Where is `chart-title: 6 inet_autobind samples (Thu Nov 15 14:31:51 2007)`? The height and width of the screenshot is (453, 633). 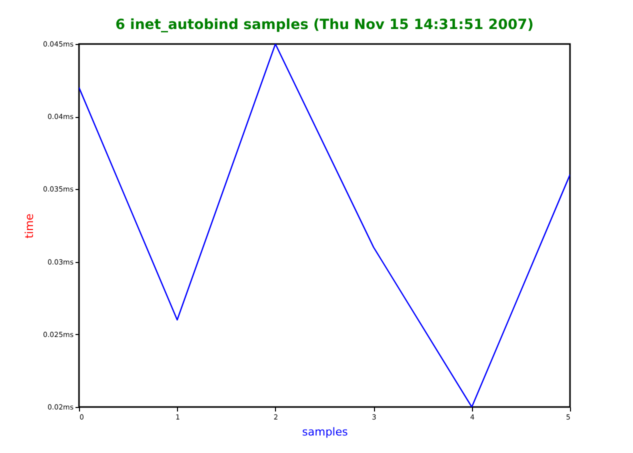 chart-title: 6 inet_autobind samples (Thu Nov 15 14:31:51 2007) is located at coordinates (324, 25).